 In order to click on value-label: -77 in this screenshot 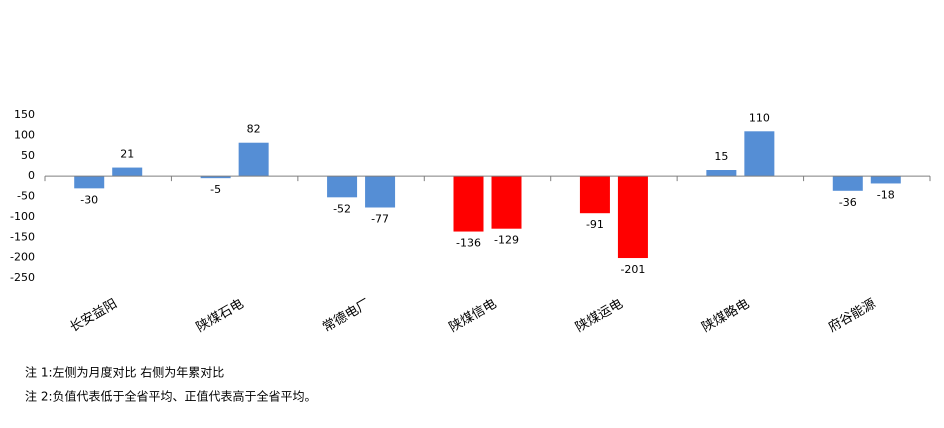, I will do `click(380, 219)`.